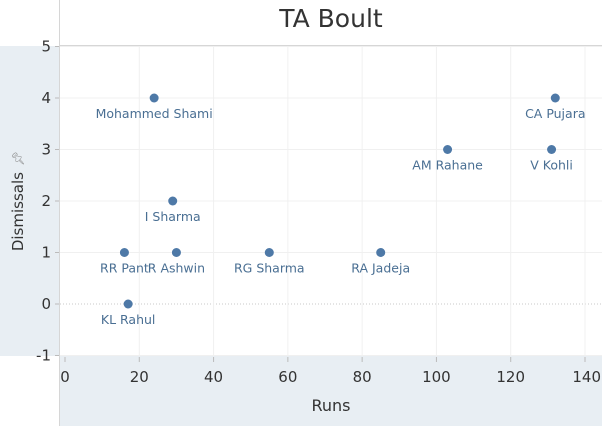 The width and height of the screenshot is (602, 426). Describe the element at coordinates (46, 253) in the screenshot. I see `y-tick-label: 1` at that location.